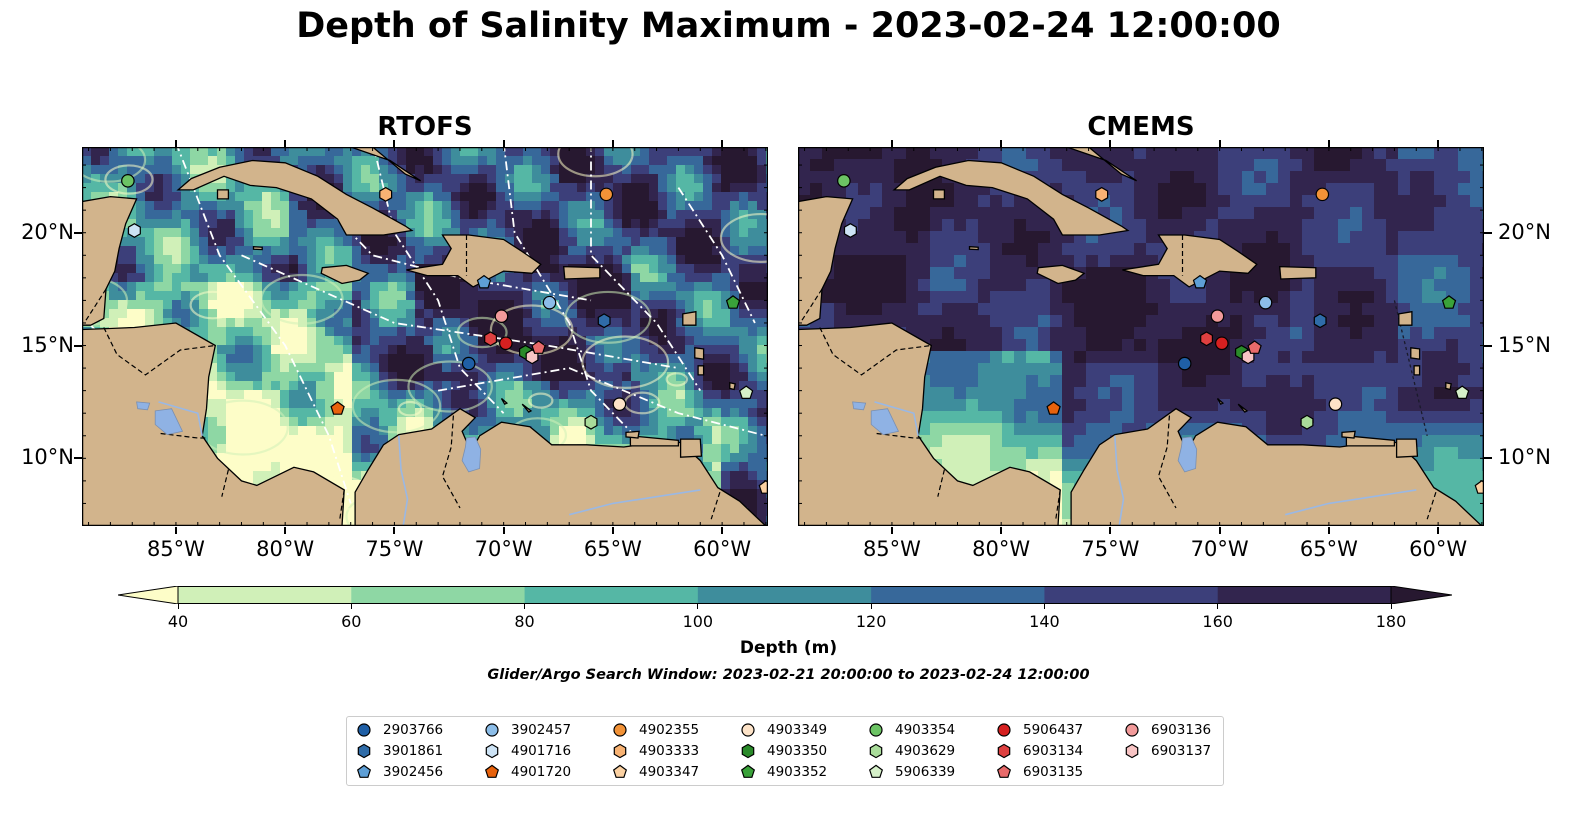 The height and width of the screenshot is (827, 1577). What do you see at coordinates (399, 751) in the screenshot?
I see `legend-item-3901861: 3901861` at bounding box center [399, 751].